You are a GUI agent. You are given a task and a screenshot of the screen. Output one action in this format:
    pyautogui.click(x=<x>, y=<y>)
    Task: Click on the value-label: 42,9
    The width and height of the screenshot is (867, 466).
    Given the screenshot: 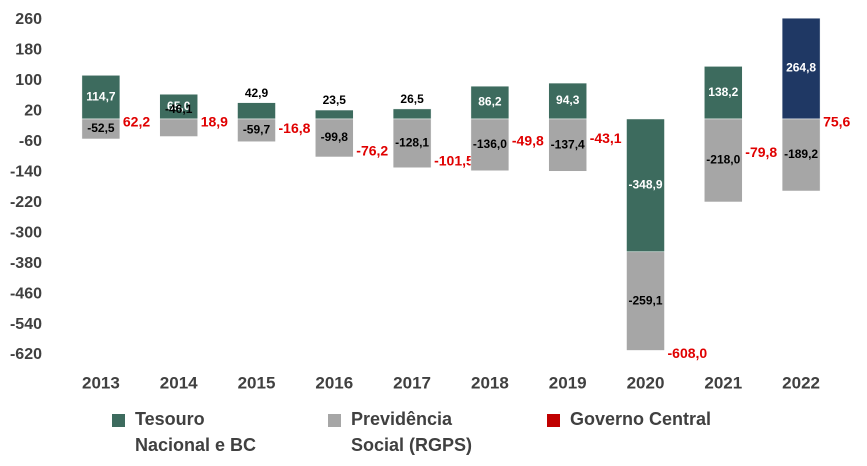 What is the action you would take?
    pyautogui.click(x=257, y=93)
    